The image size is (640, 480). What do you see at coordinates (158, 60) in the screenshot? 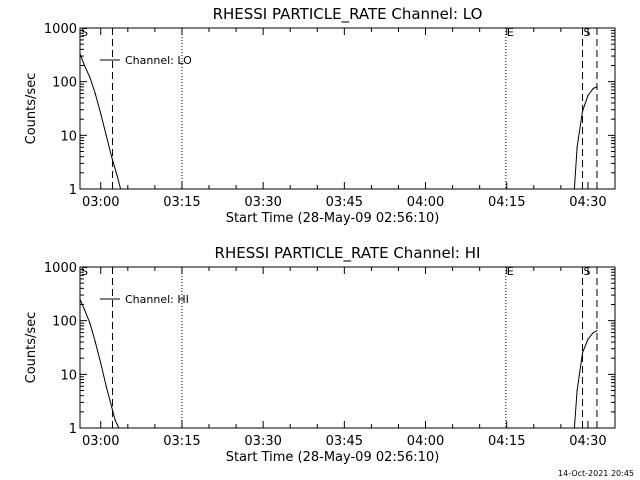
I see `legend-label: Channel: LO` at bounding box center [158, 60].